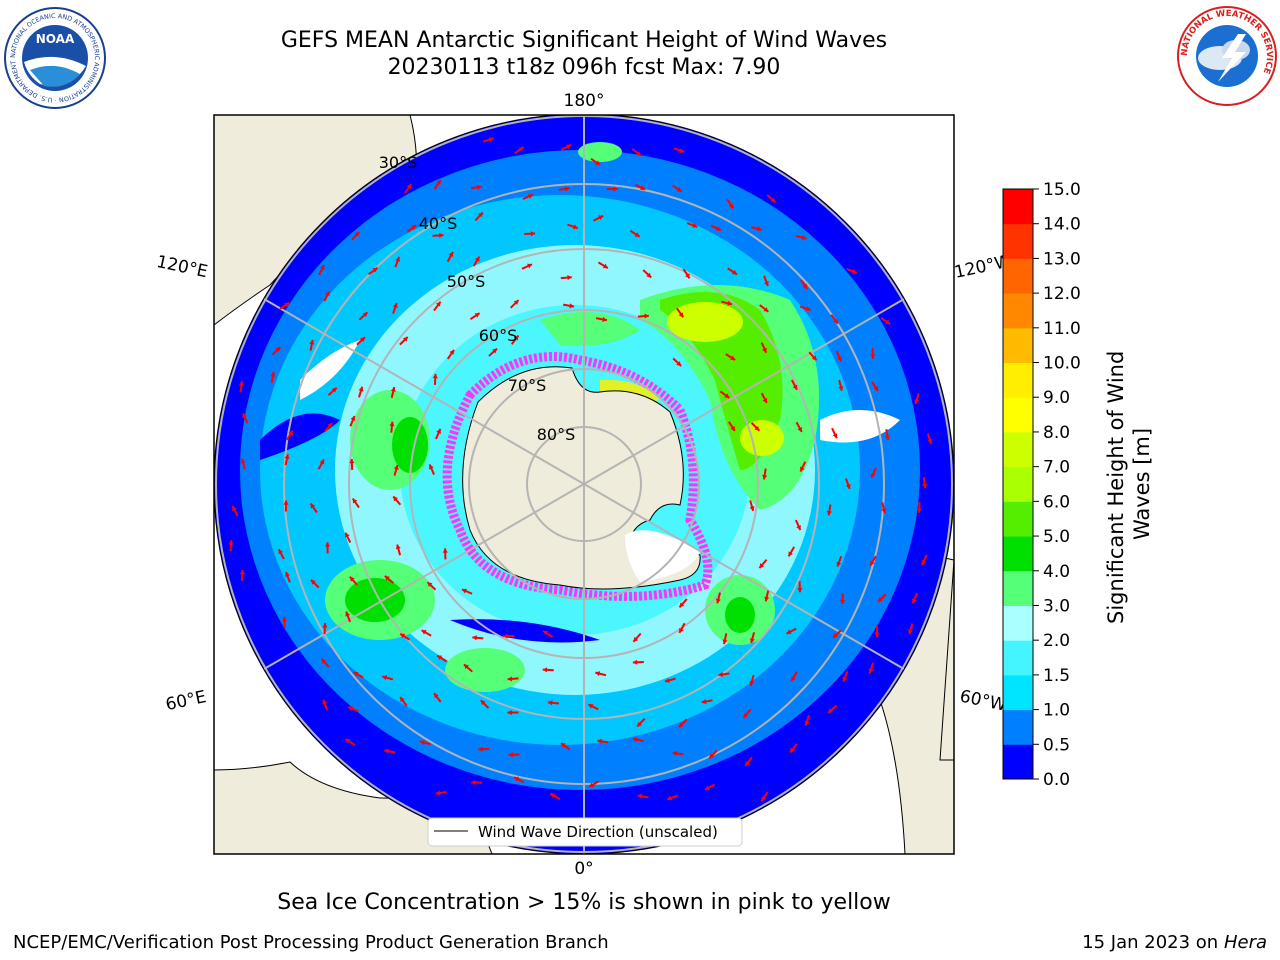 The image size is (1280, 960). I want to click on lon-label-60w: 60°W, so click(983, 700).